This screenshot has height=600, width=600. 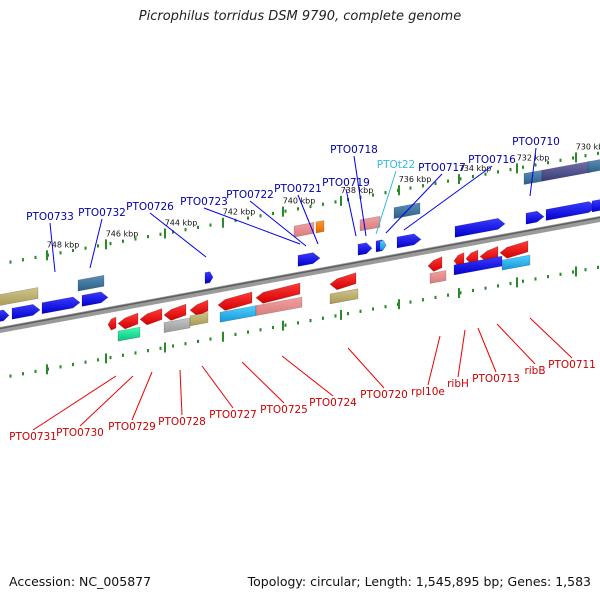 I want to click on scale-label: 748 kbp, so click(x=63, y=244).